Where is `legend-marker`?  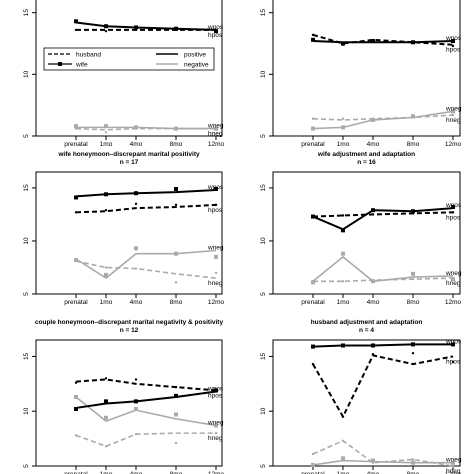
legend-marker is located at coordinates (60, 64).